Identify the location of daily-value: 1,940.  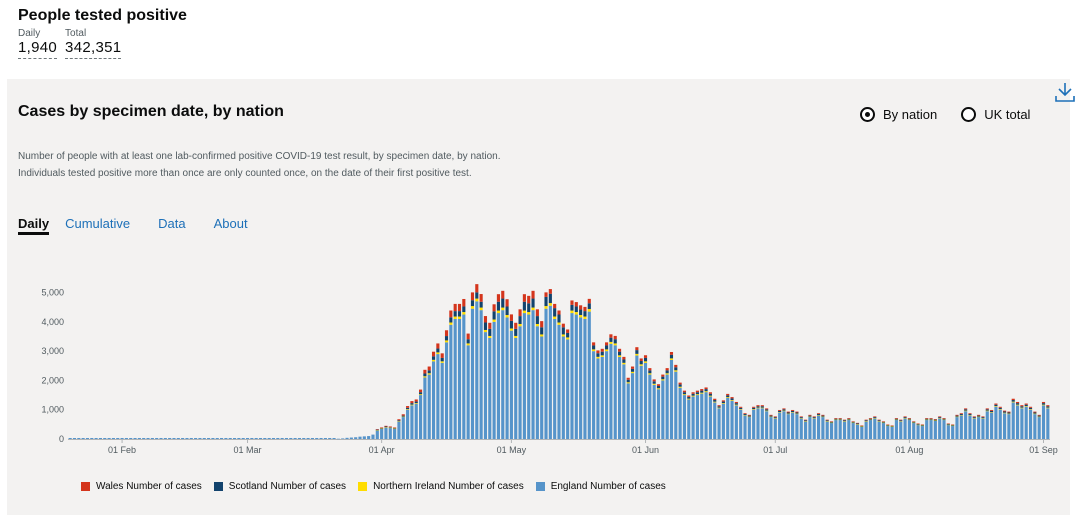
(38, 49).